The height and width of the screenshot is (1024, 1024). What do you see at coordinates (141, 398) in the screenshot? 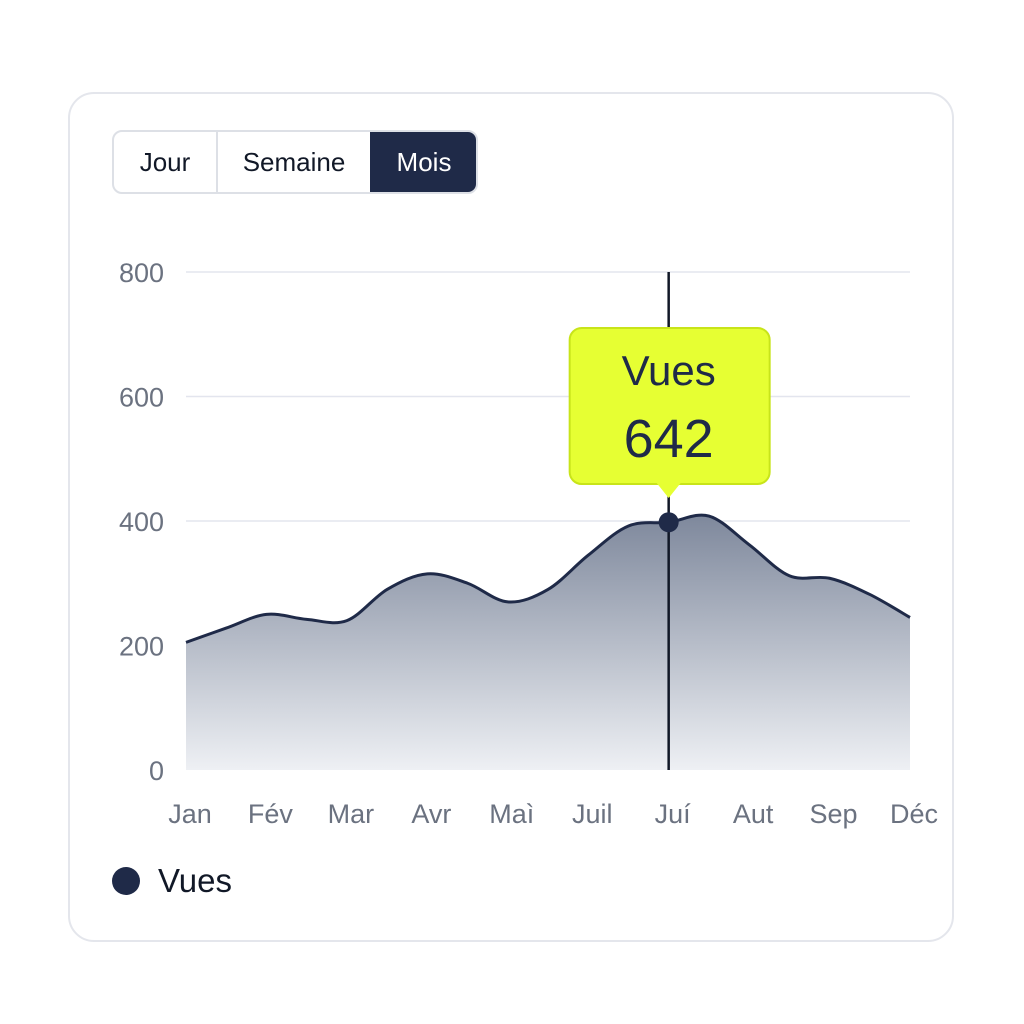
I see `y-tick-label: 600` at bounding box center [141, 398].